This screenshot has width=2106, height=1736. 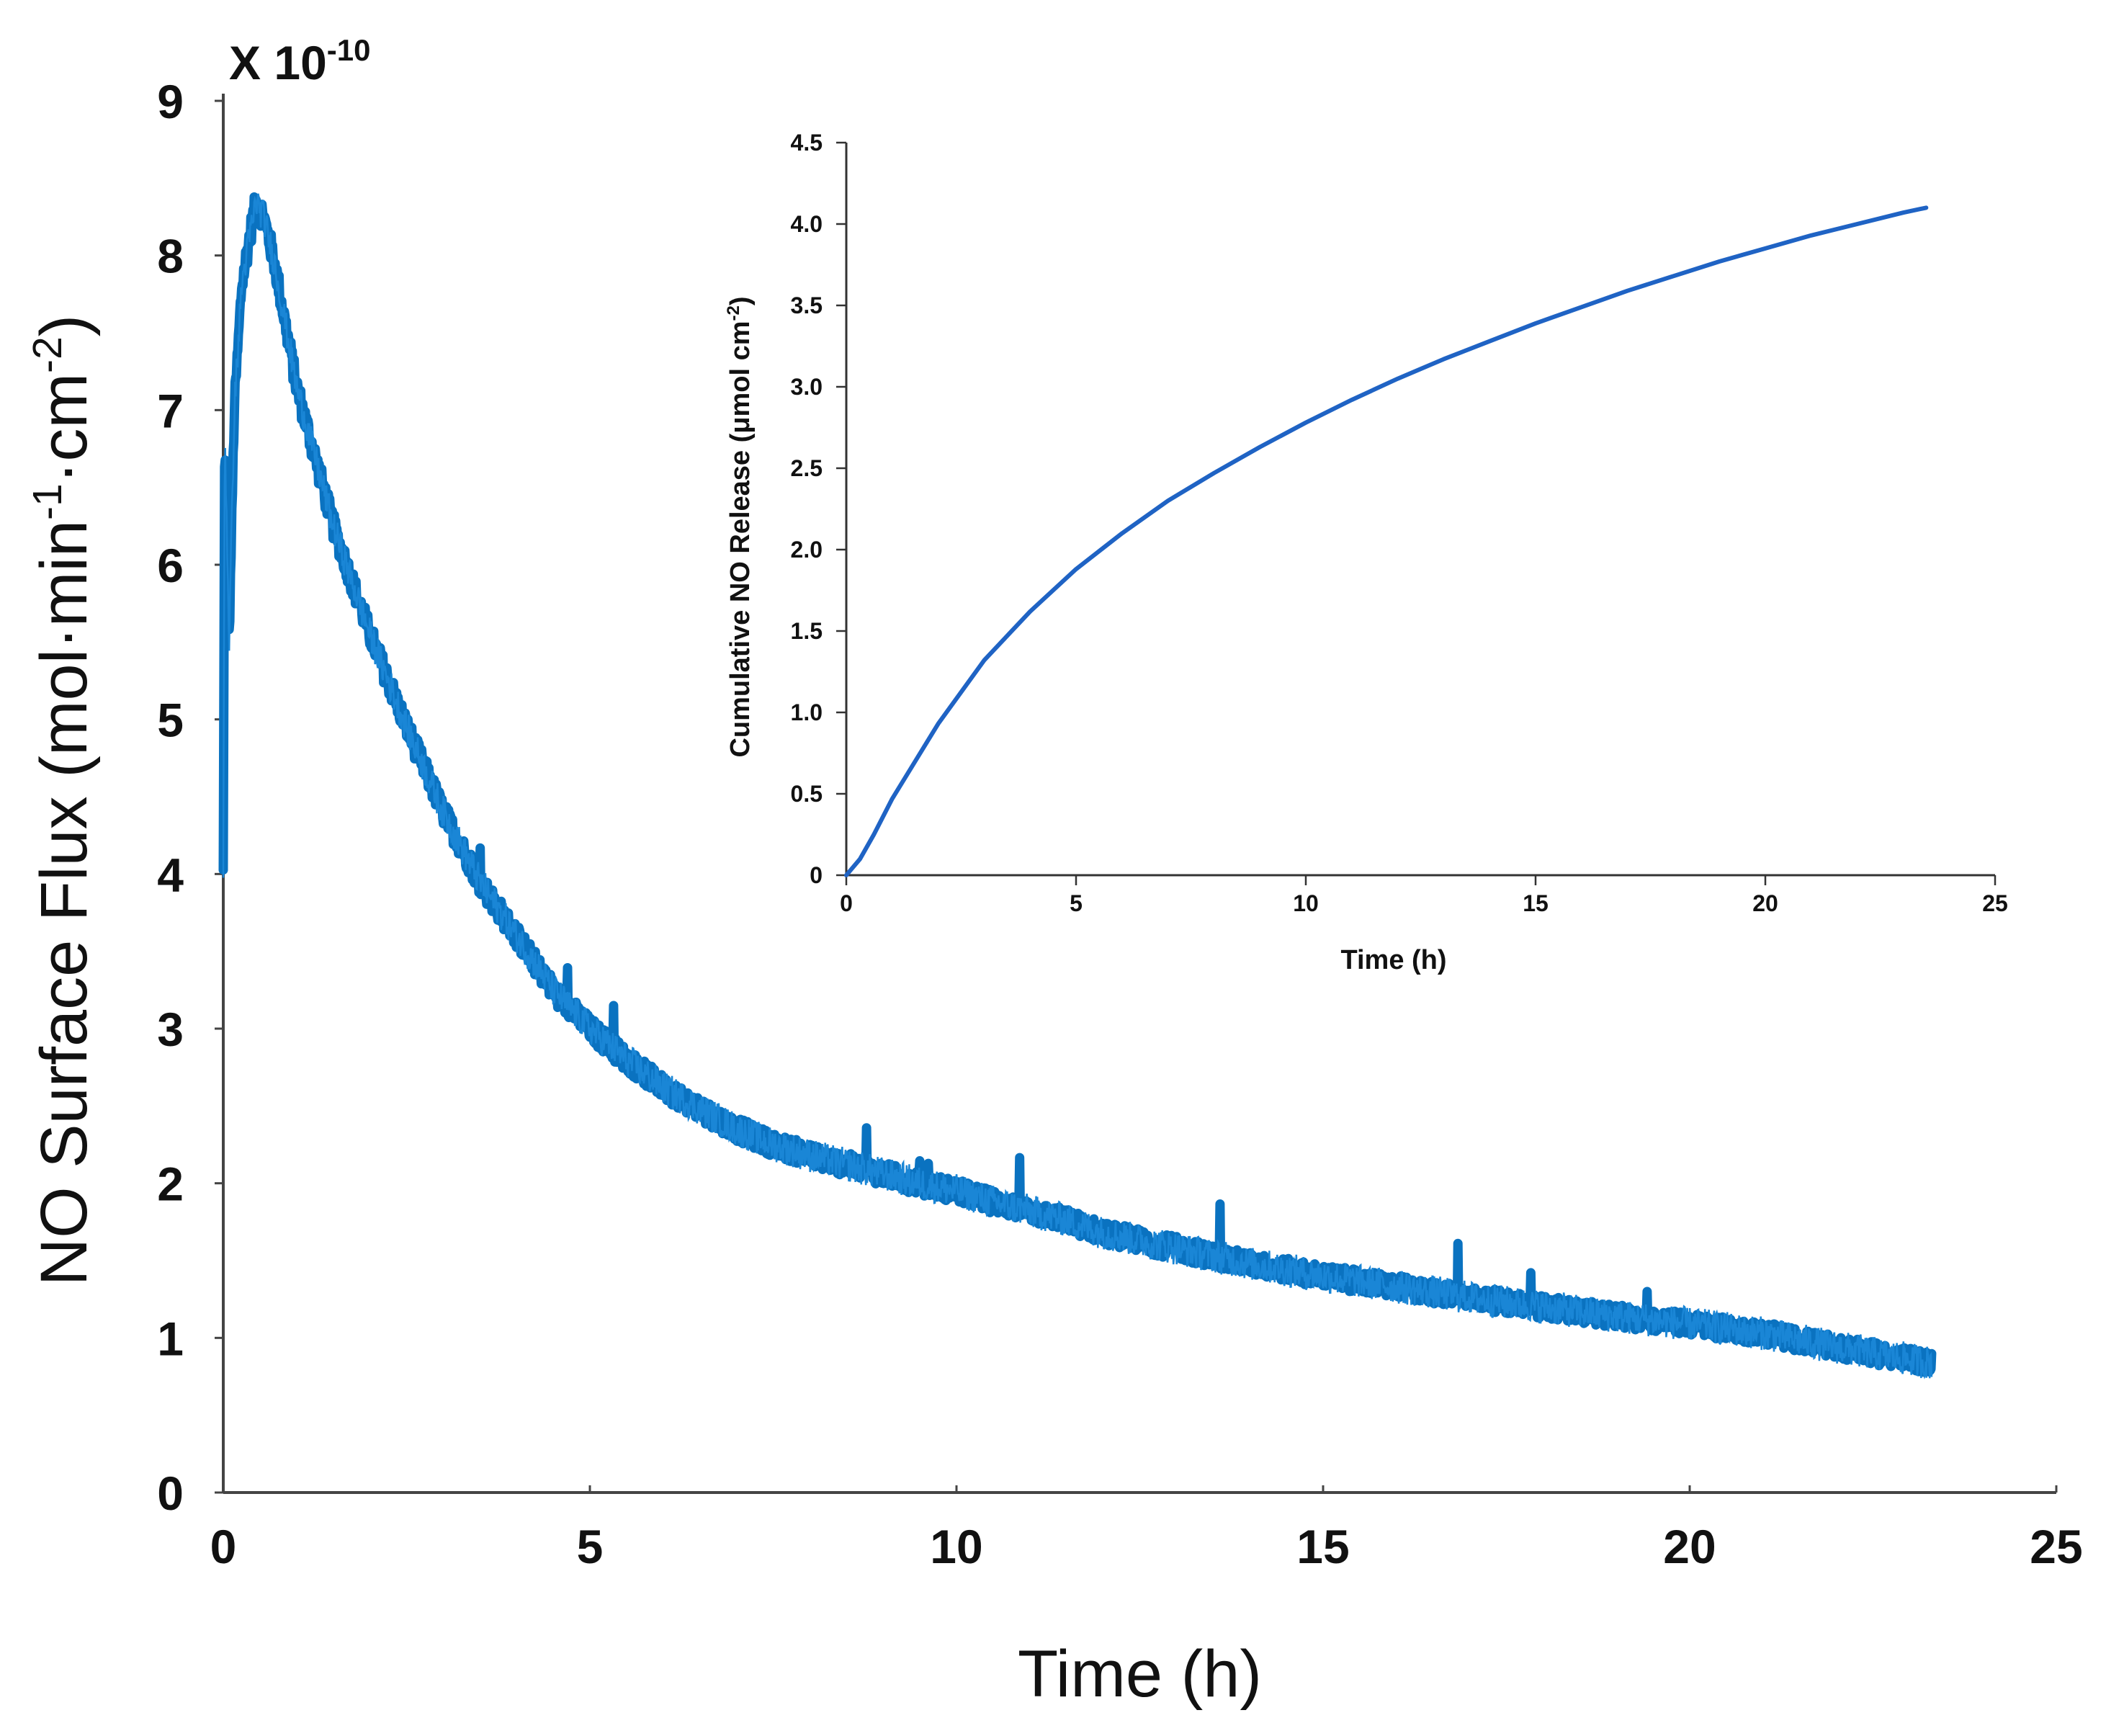 What do you see at coordinates (816, 875) in the screenshot?
I see `inset-y-tick-label: 0` at bounding box center [816, 875].